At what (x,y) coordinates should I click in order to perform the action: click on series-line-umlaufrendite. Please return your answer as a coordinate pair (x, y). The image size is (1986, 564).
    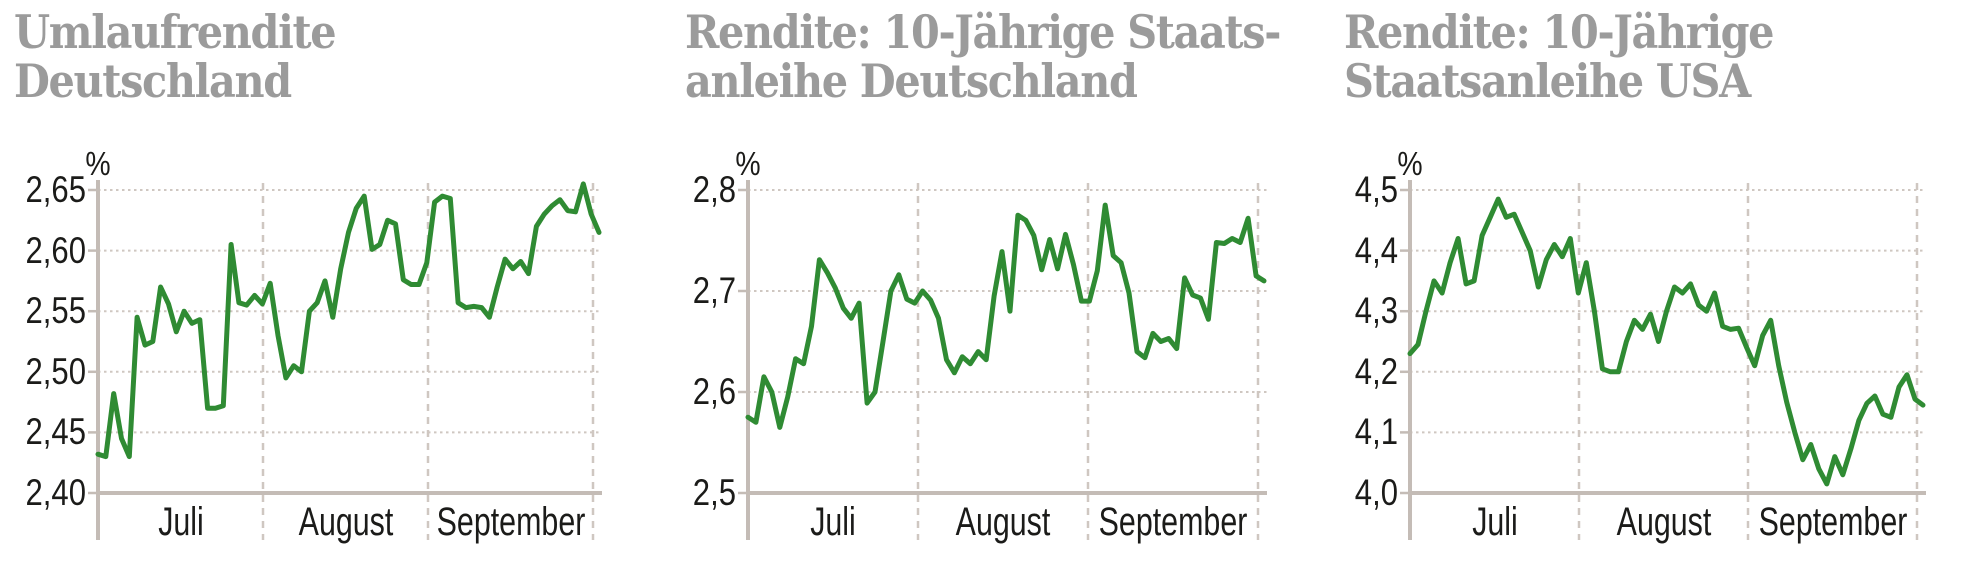
    Looking at the image, I should click on (348, 320).